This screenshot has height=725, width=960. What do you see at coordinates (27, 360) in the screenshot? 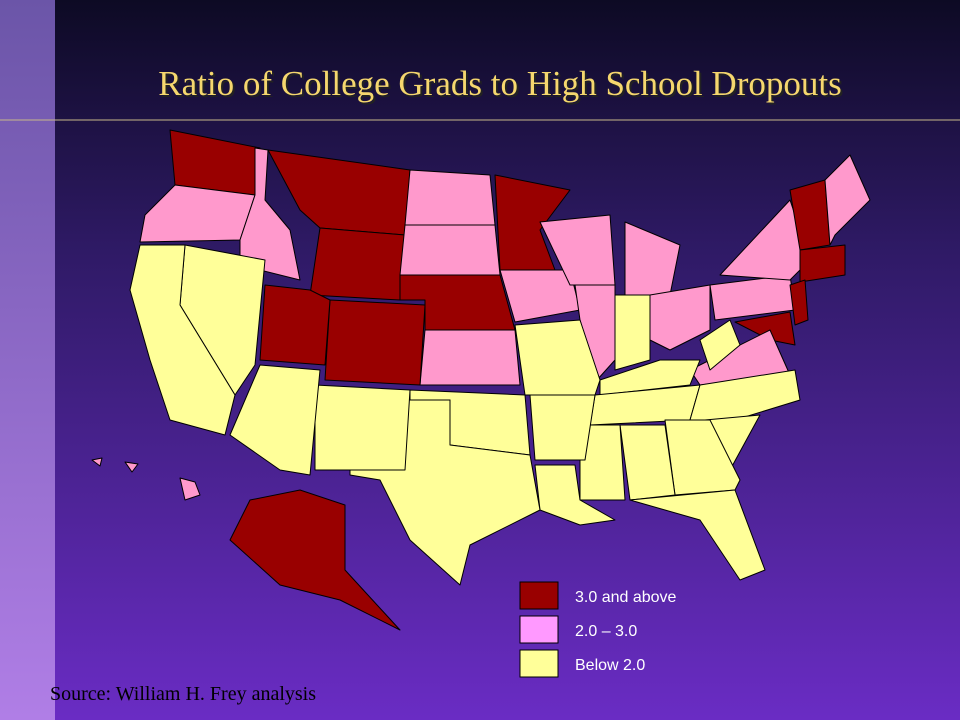
I see `side-strip` at bounding box center [27, 360].